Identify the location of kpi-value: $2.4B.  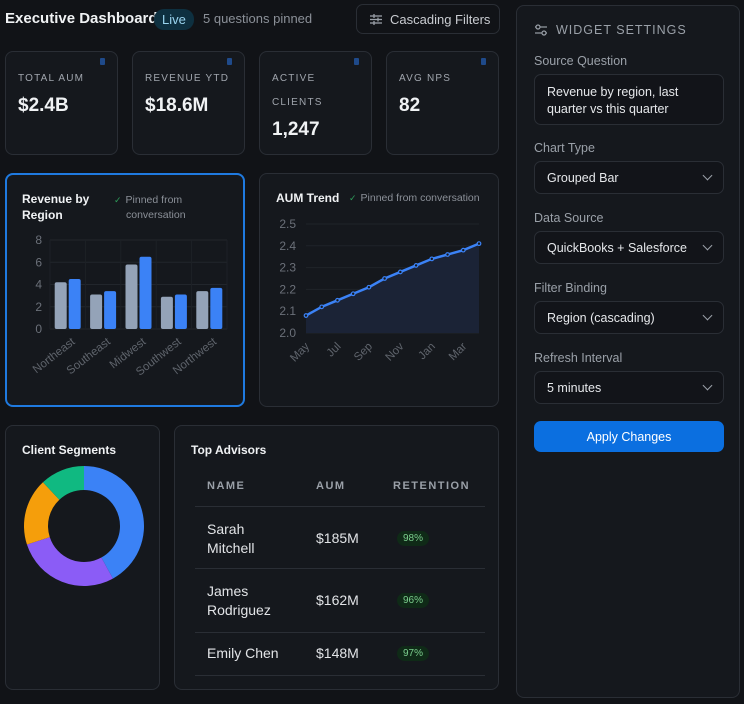
(43, 105).